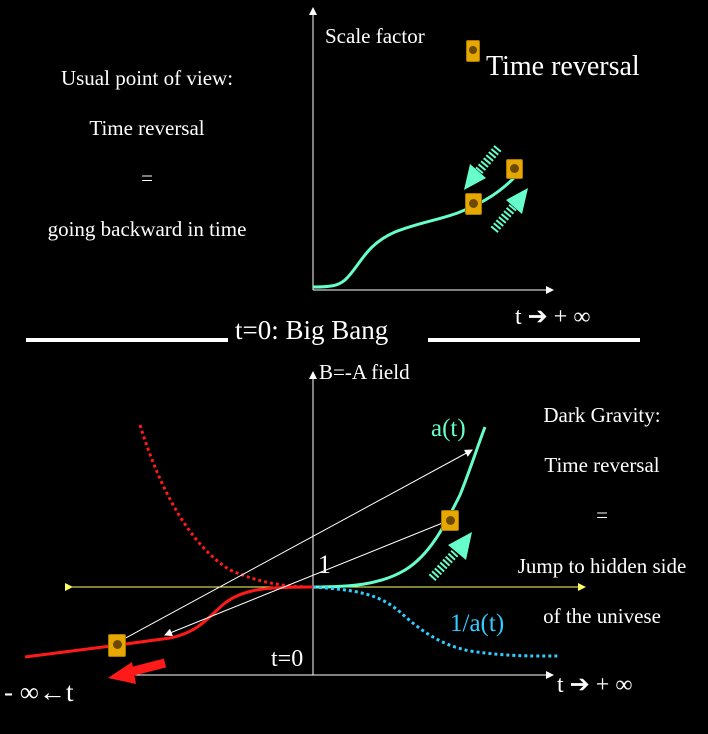 Image resolution: width=708 pixels, height=734 pixels. What do you see at coordinates (473, 204) in the screenshot?
I see `clock-icon-top-lower` at bounding box center [473, 204].